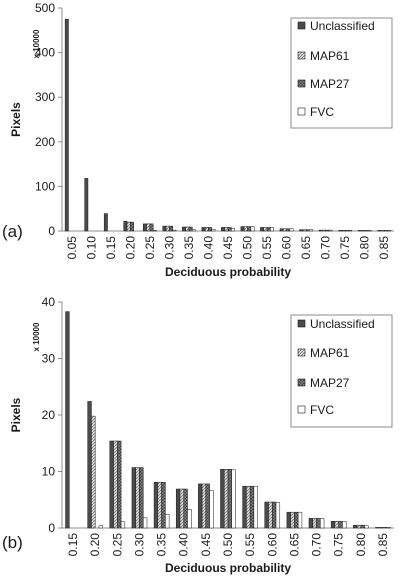 This screenshot has width=400, height=578. I want to click on x-tick-label: 0.55, so click(267, 248).